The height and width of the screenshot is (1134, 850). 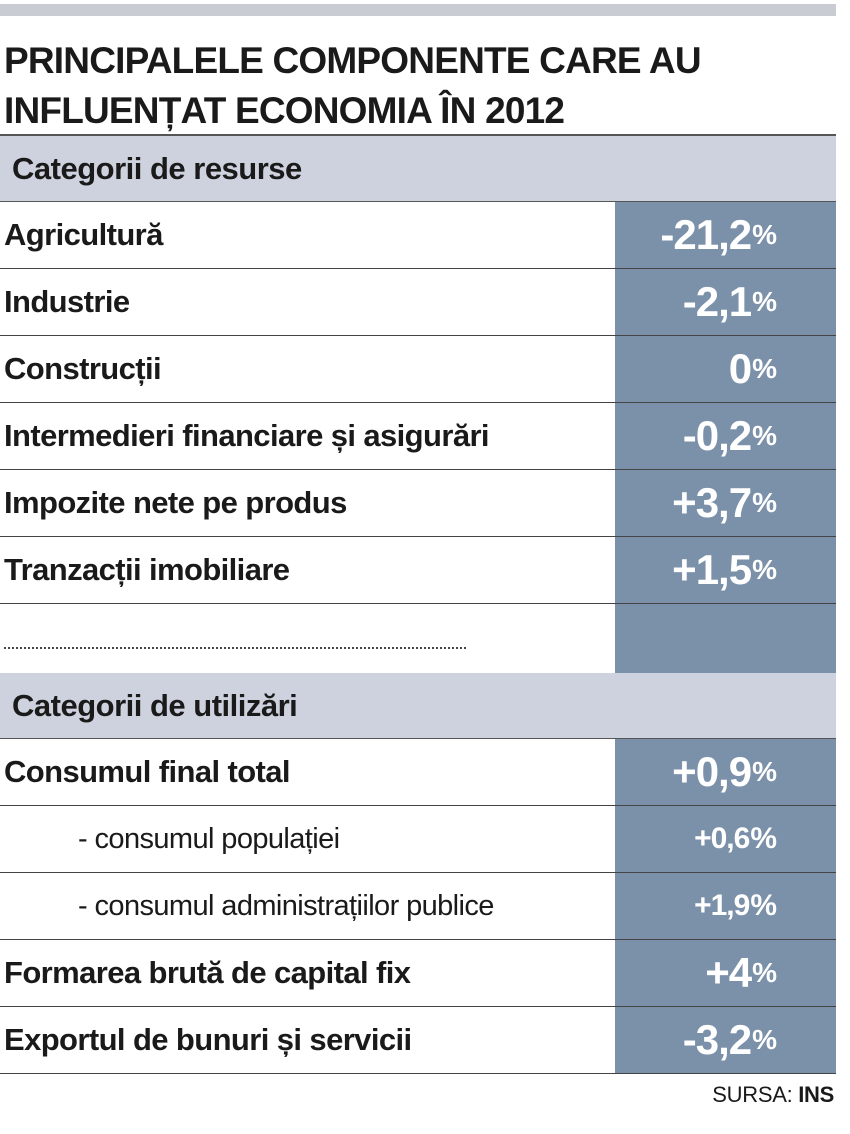 I want to click on row-value-cell: +4%, so click(x=725, y=973).